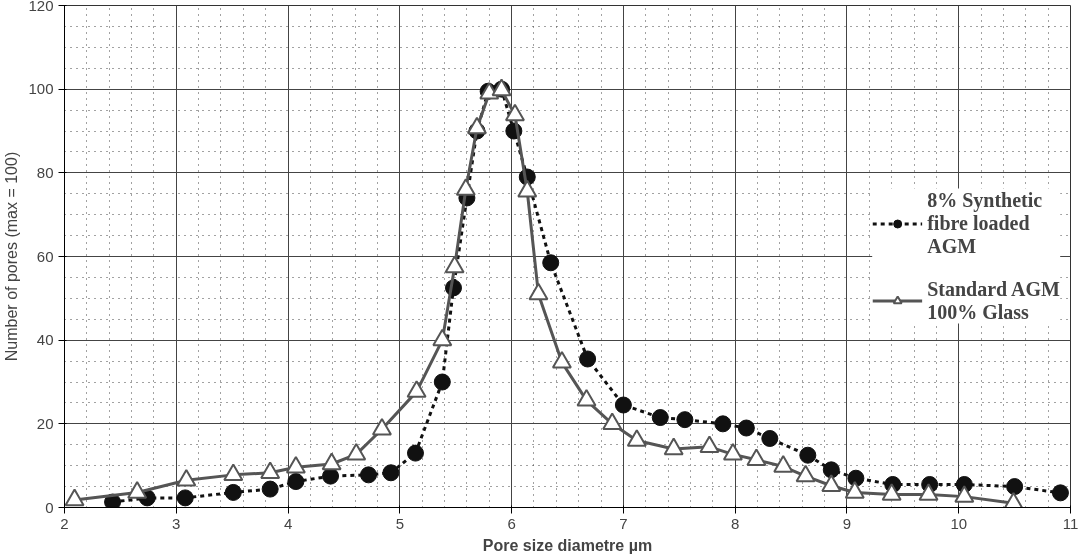  Describe the element at coordinates (985, 223) in the screenshot. I see `legend-label: 8% Synthetic fibre loaded AGM` at that location.